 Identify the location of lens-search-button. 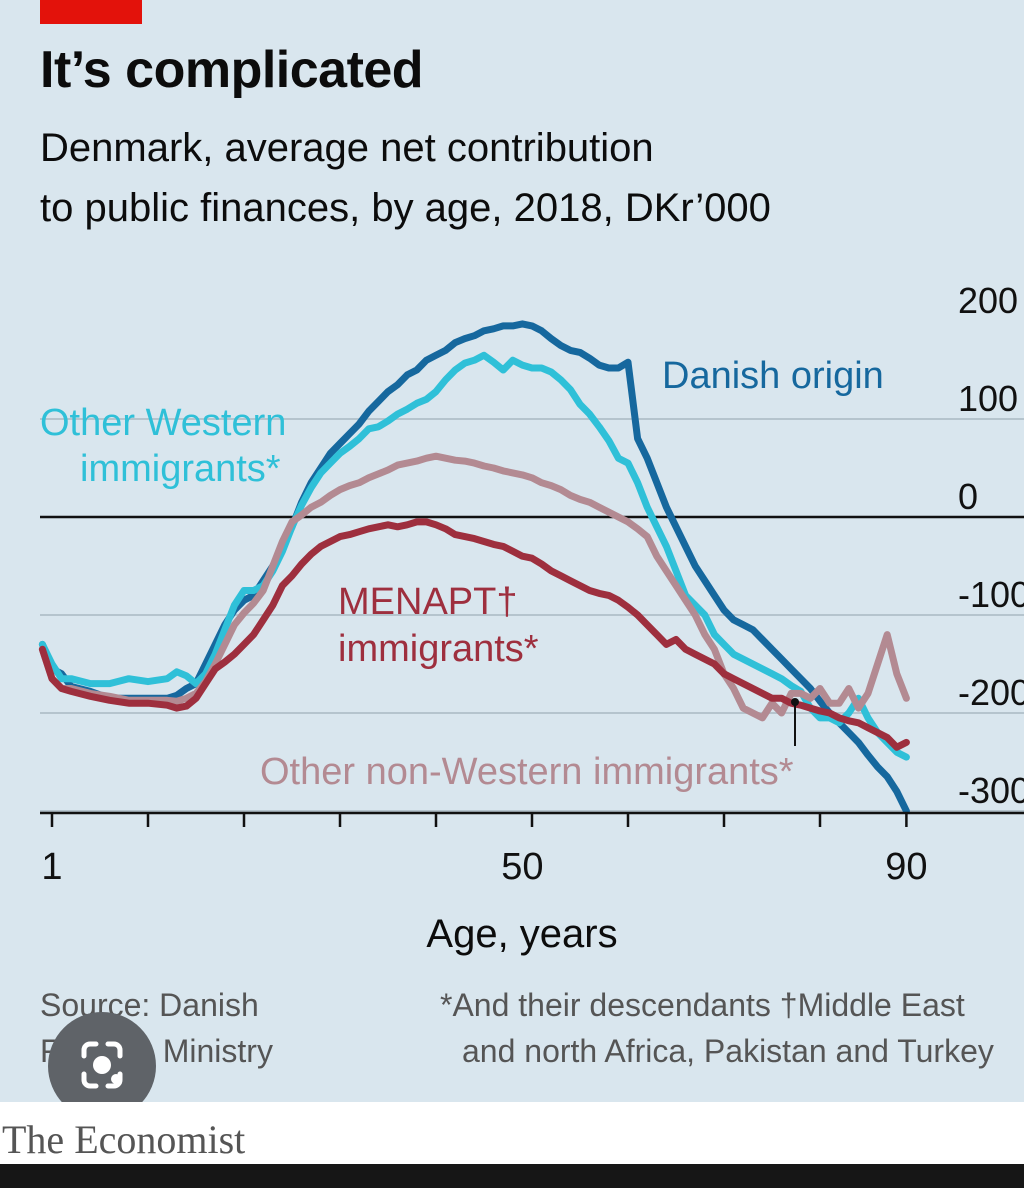
(102, 1057).